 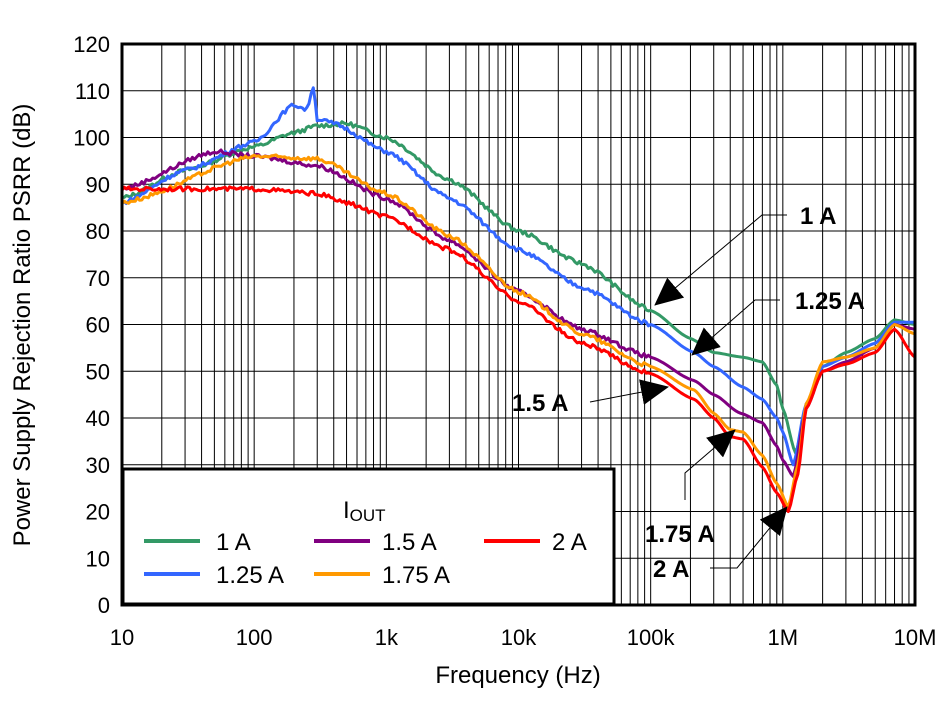 I want to click on x-tick-label: 10k, so click(x=519, y=637).